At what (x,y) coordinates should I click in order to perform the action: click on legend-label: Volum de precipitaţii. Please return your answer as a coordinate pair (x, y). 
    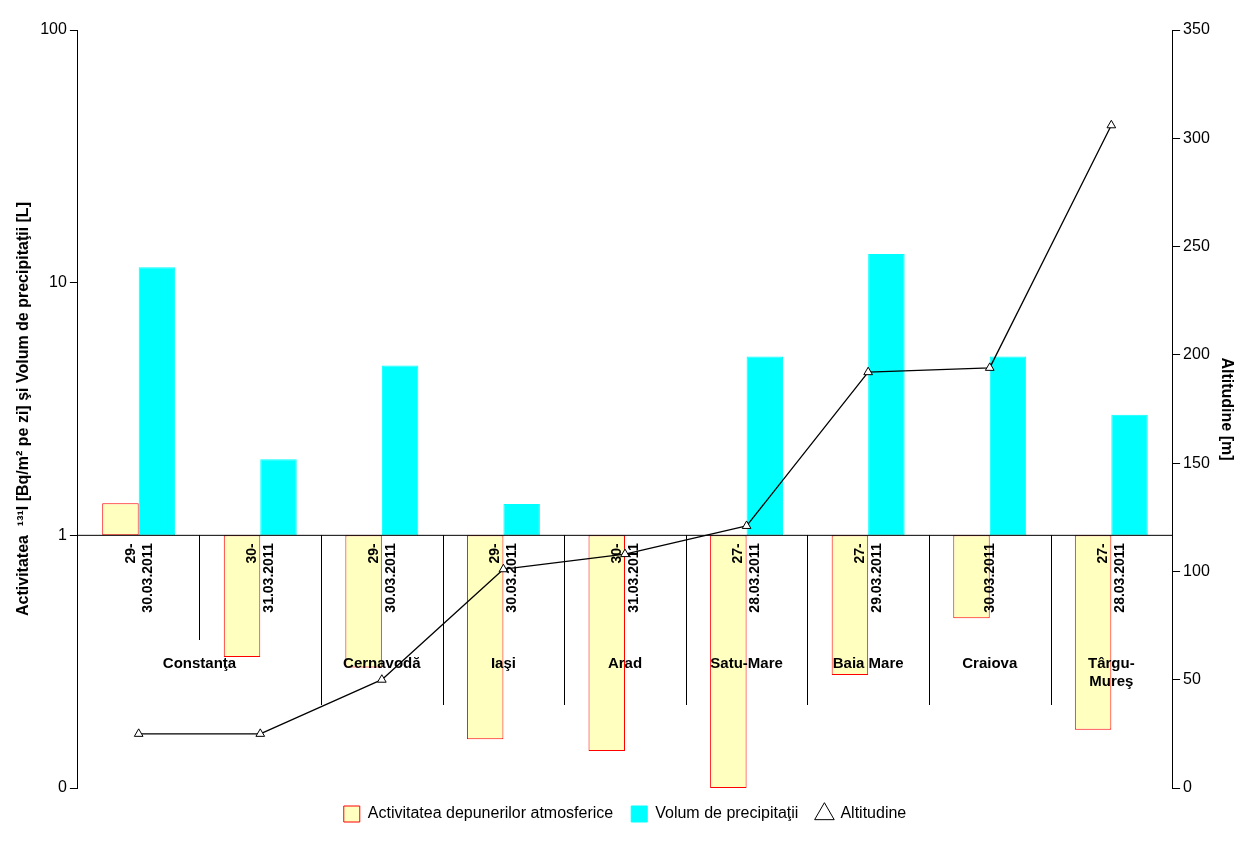
    Looking at the image, I should click on (727, 813).